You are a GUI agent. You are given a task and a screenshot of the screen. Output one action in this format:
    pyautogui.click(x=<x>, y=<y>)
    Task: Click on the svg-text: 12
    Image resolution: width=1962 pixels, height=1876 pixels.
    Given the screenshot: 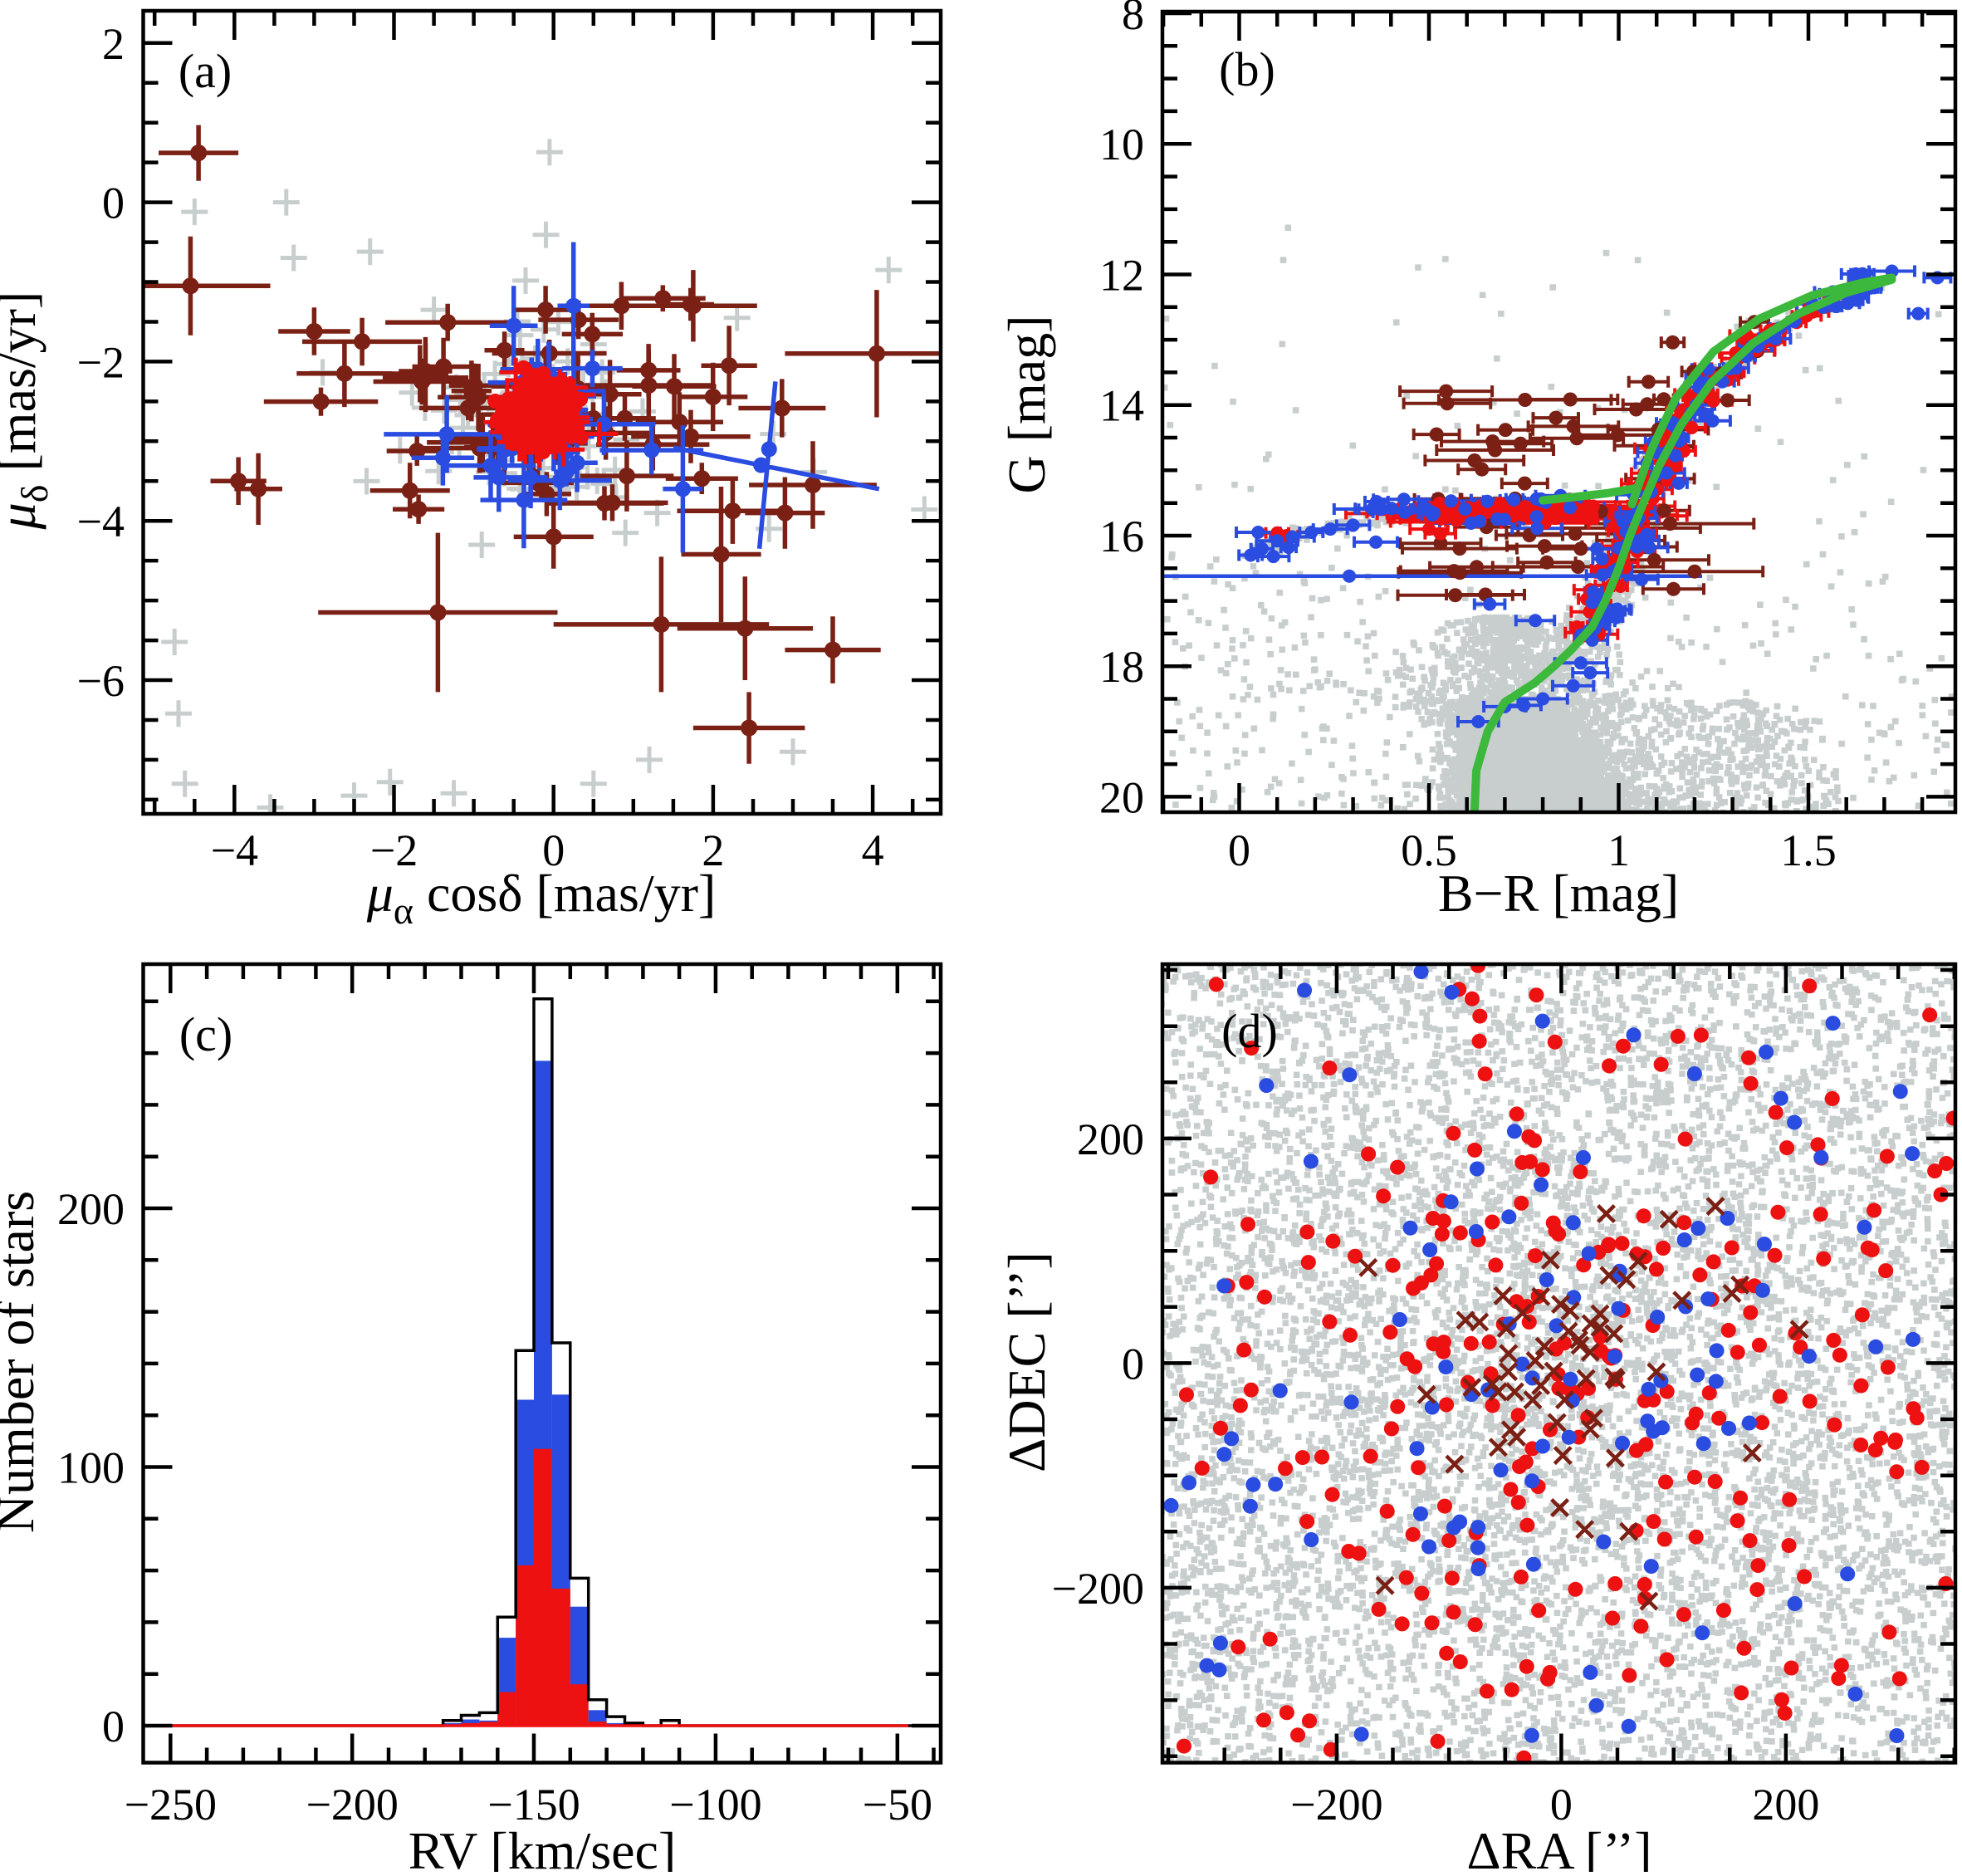 What is the action you would take?
    pyautogui.click(x=1121, y=276)
    